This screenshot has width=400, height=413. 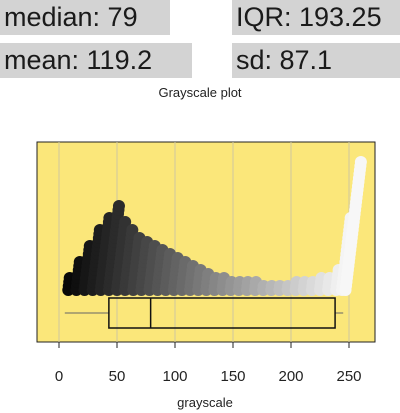 I want to click on x-tick-label: 250, so click(x=348, y=376).